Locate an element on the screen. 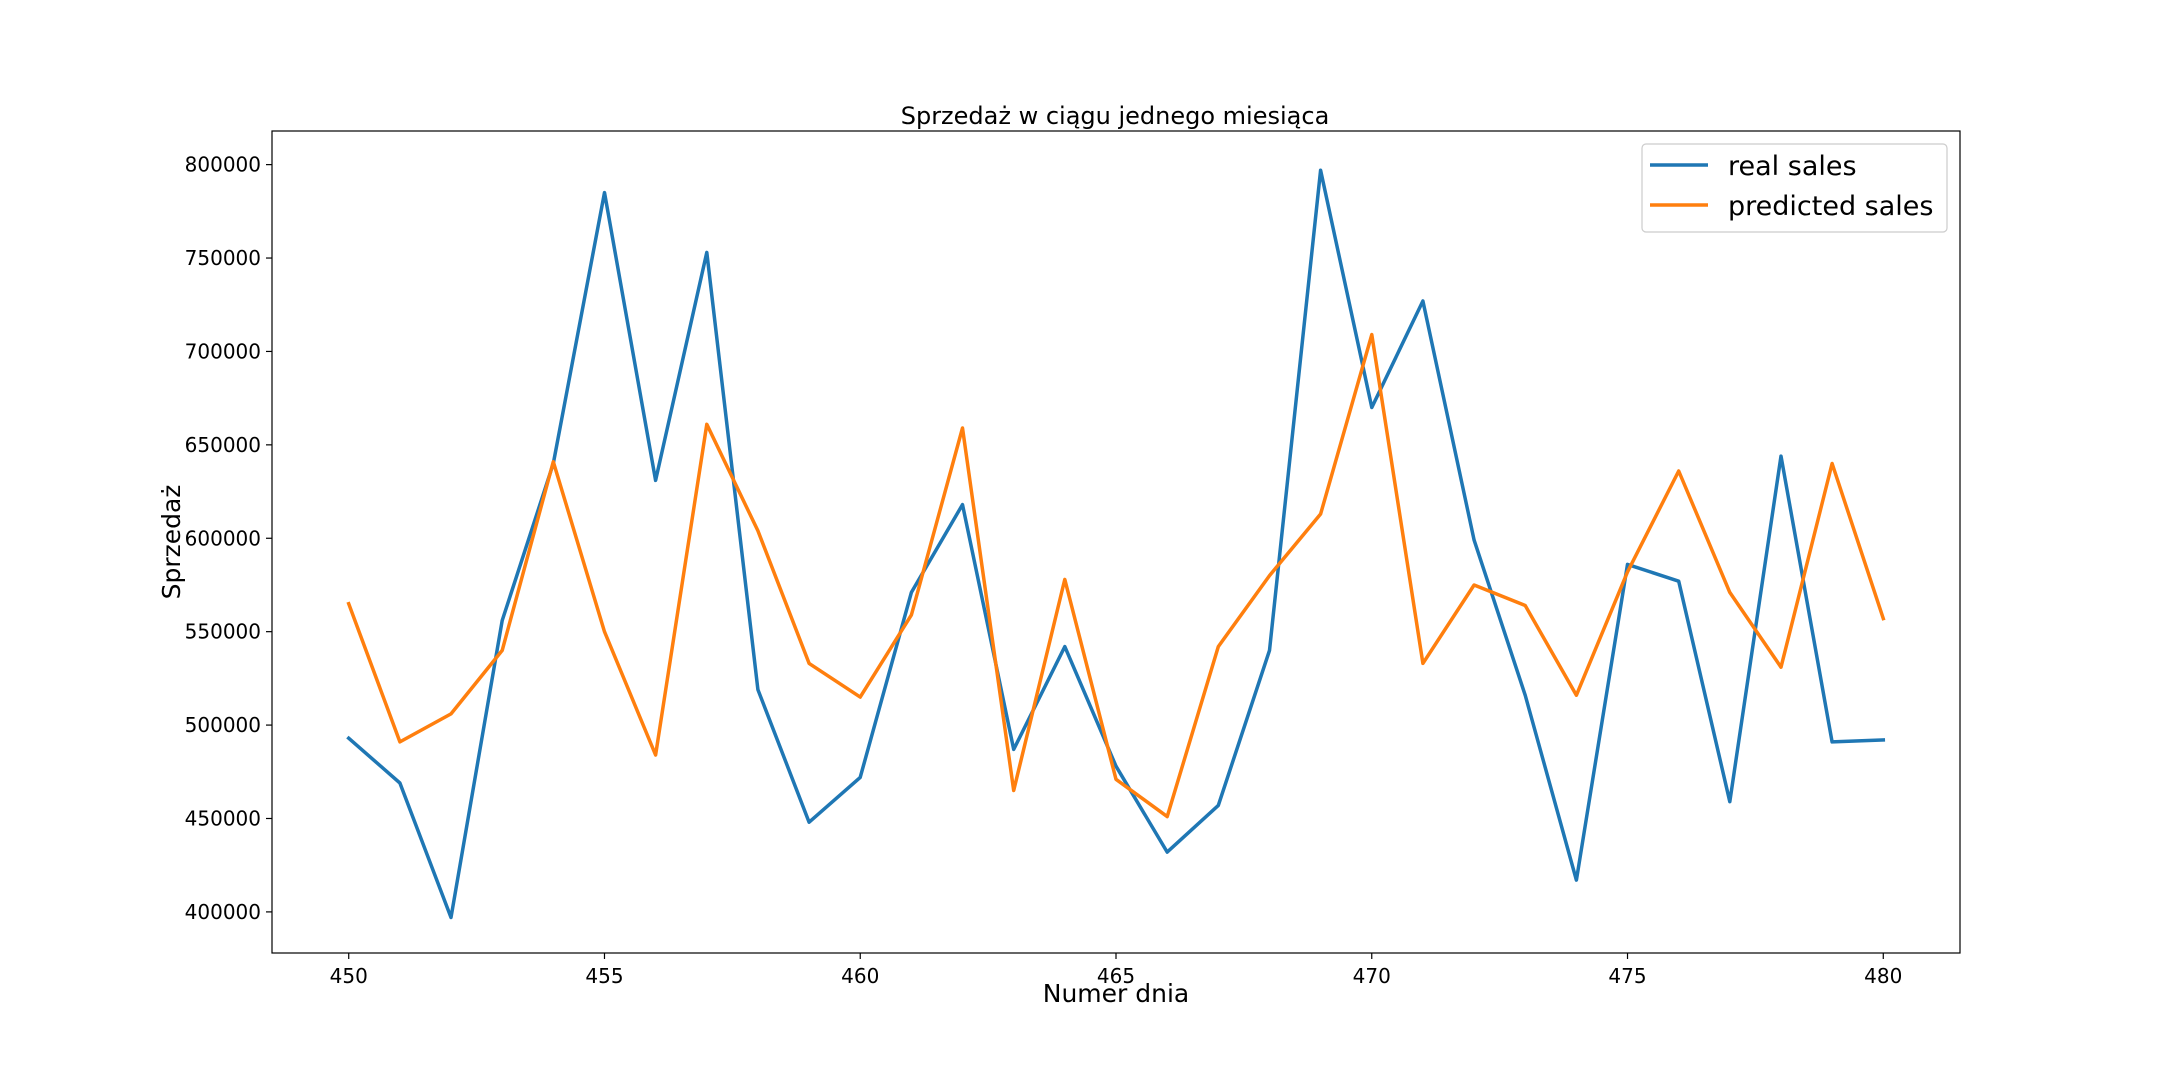 The height and width of the screenshot is (1080, 2160). chart-title: Sprzedaż w ciągu jednego miesiąca is located at coordinates (1115, 116).